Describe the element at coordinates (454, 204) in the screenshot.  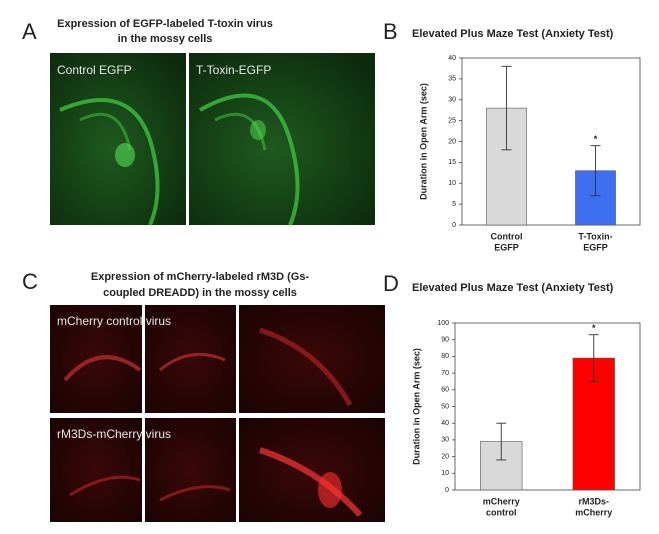
I see `y-tick-label: 5` at that location.